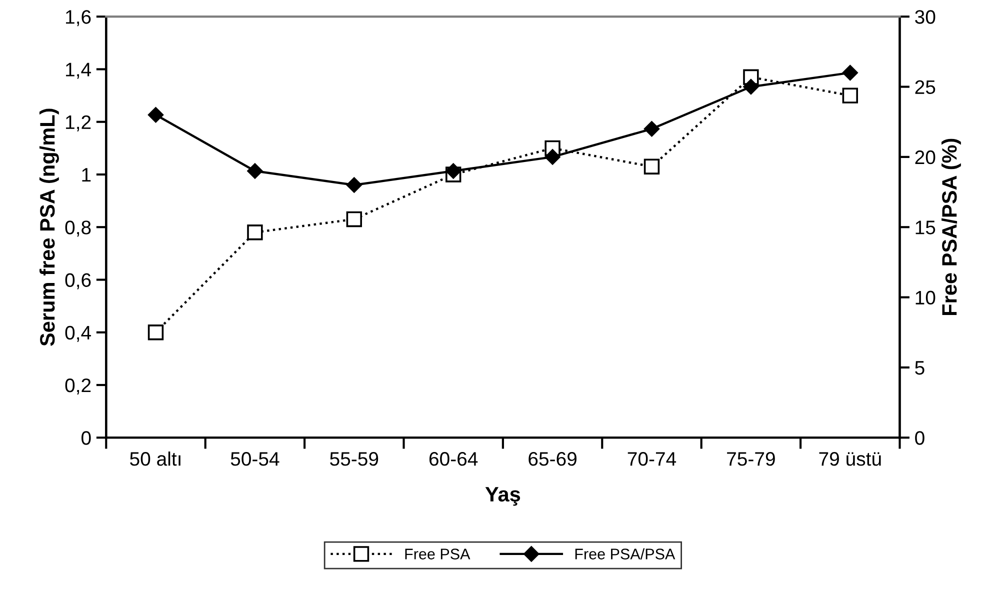  I want to click on y2-tick-label: 25, so click(925, 87).